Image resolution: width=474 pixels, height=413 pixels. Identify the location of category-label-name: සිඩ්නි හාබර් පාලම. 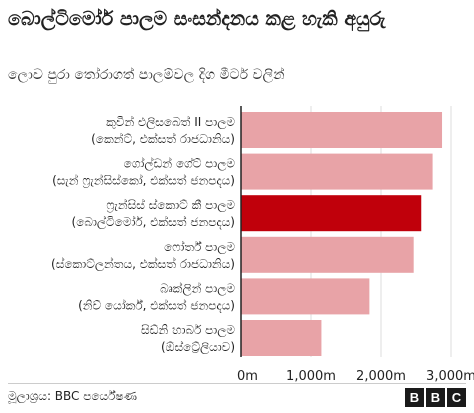
(188, 330).